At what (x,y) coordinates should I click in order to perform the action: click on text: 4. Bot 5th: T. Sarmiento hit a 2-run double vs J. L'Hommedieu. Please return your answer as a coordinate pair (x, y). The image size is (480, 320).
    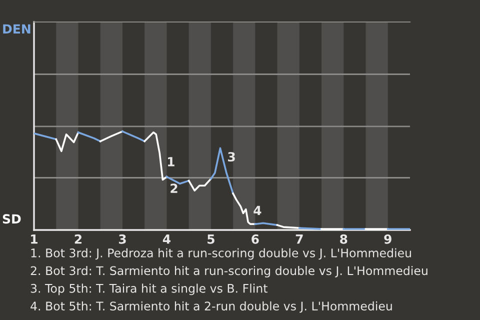
    Looking at the image, I should click on (211, 307).